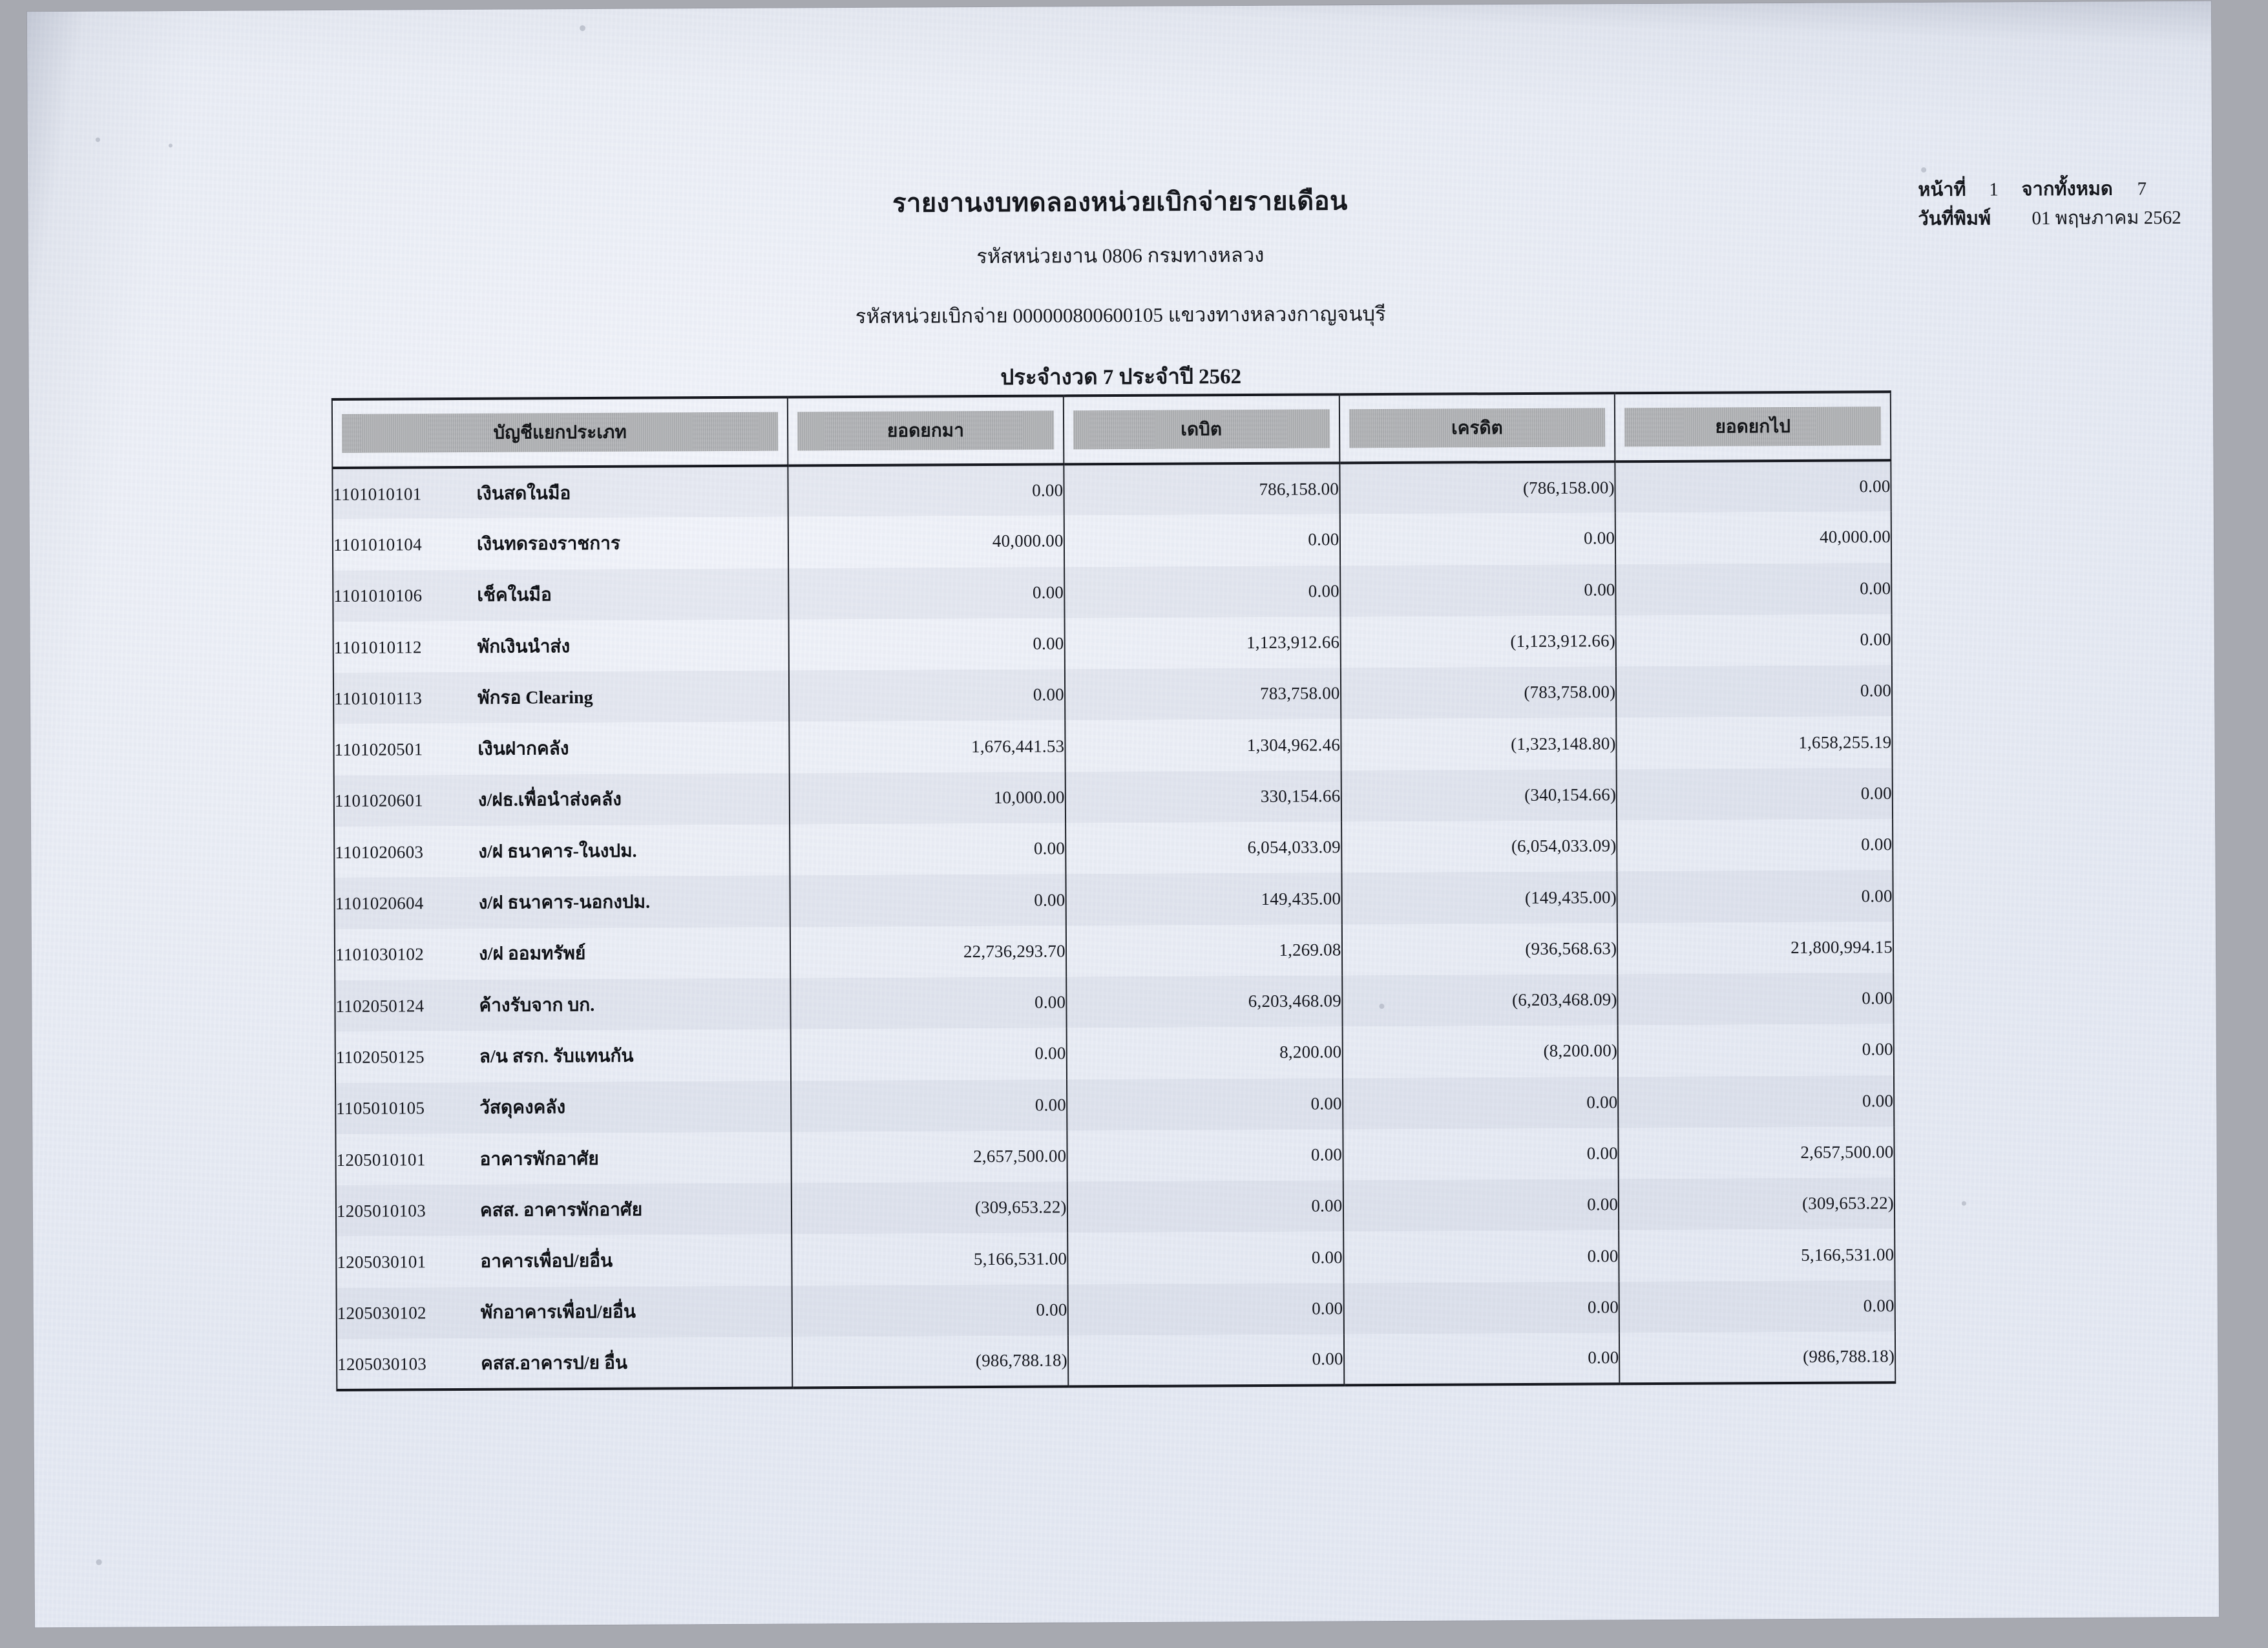 The image size is (2268, 1648). I want to click on account-name: เงินทดรองราชการ, so click(548, 544).